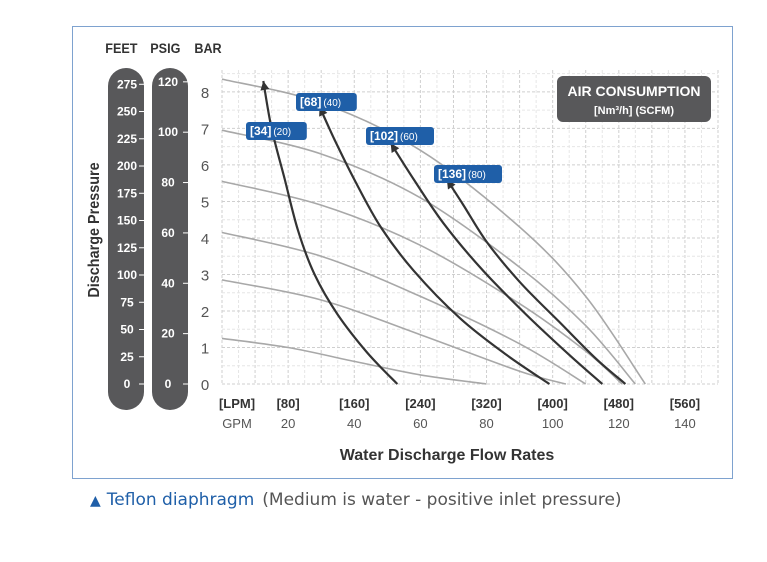 The width and height of the screenshot is (767, 562). Describe the element at coordinates (127, 221) in the screenshot. I see `feet-tick-label: 150` at that location.